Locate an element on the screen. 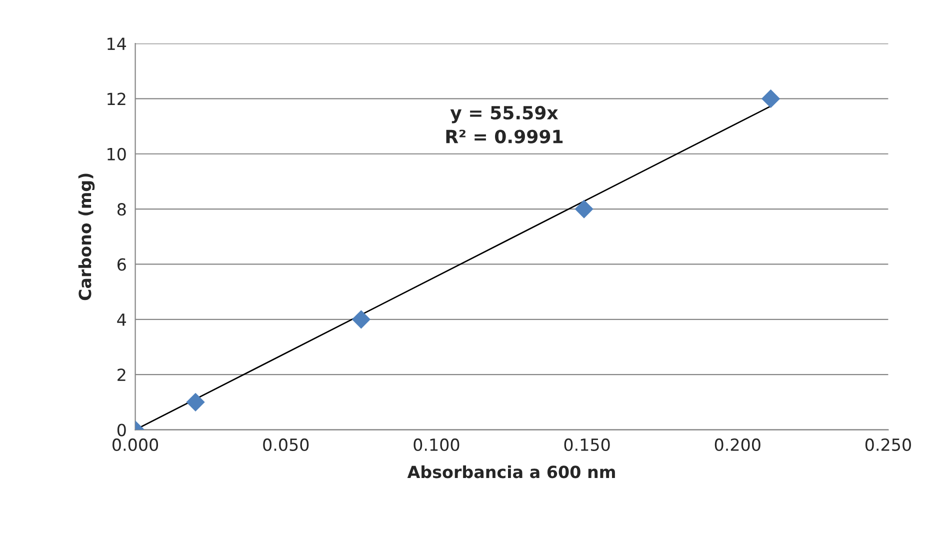 The image size is (933, 544). y-axis-title: Carbono (mg) is located at coordinates (86, 237).